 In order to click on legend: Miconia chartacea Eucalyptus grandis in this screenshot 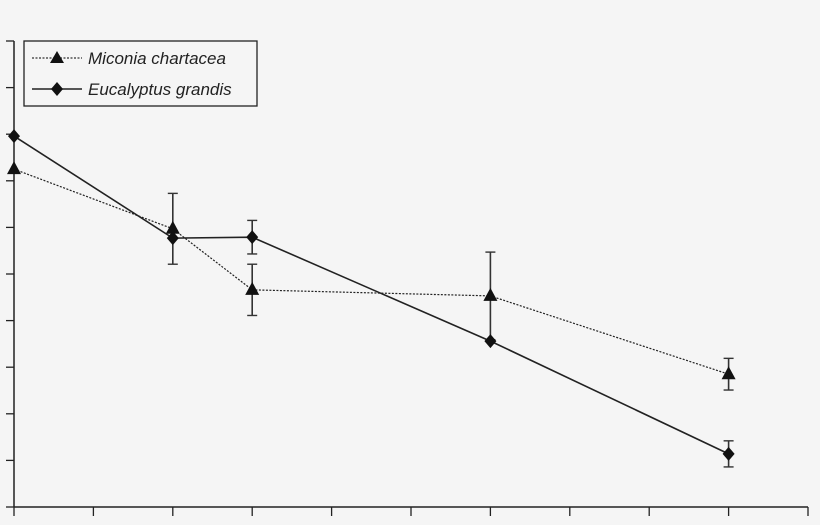, I will do `click(140, 73)`.